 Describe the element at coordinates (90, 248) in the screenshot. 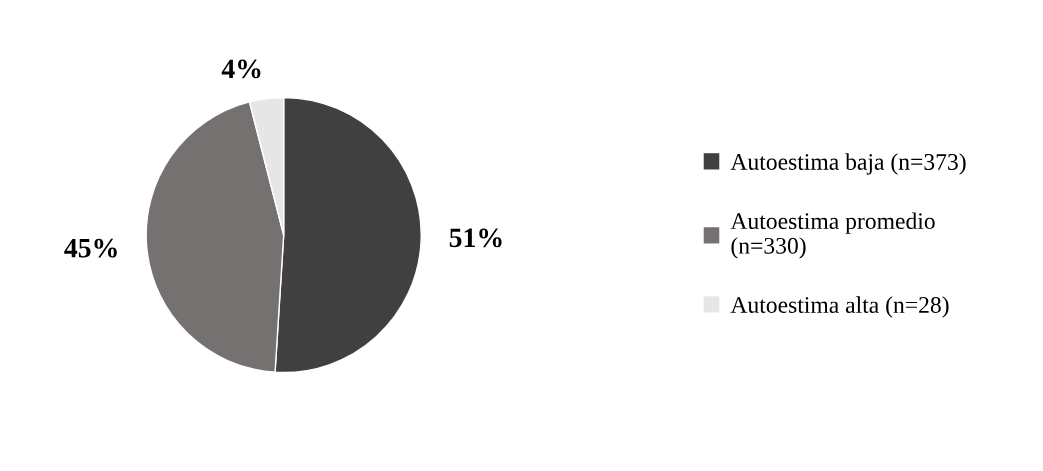

I see `data-label: 45%` at that location.